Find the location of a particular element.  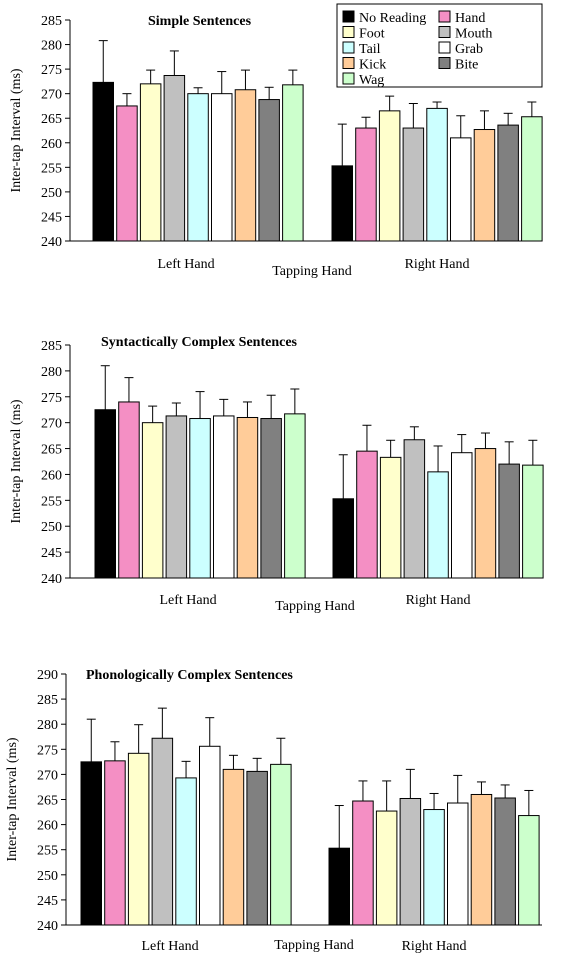

legend-label-hand: Hand is located at coordinates (470, 18).